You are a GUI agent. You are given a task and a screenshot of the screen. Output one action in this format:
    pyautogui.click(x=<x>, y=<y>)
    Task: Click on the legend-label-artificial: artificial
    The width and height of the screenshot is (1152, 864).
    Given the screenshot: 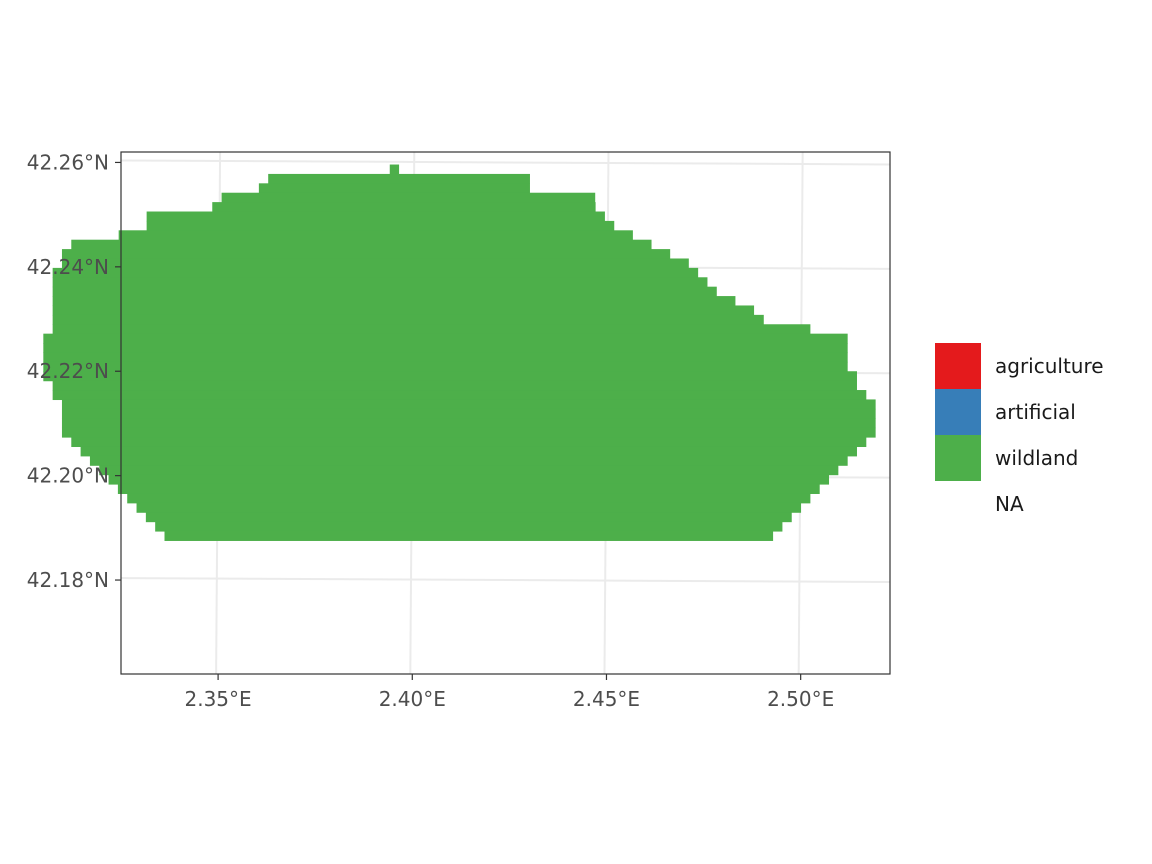 What is the action you would take?
    pyautogui.click(x=1035, y=412)
    